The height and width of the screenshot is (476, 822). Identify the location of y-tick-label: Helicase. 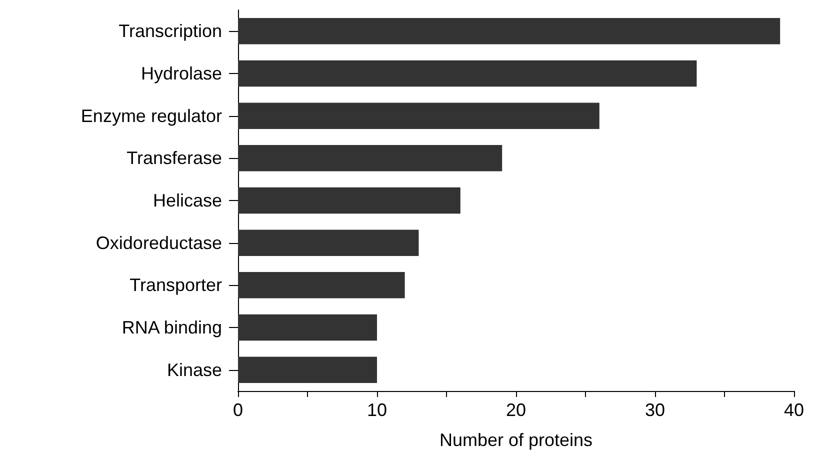
(187, 200).